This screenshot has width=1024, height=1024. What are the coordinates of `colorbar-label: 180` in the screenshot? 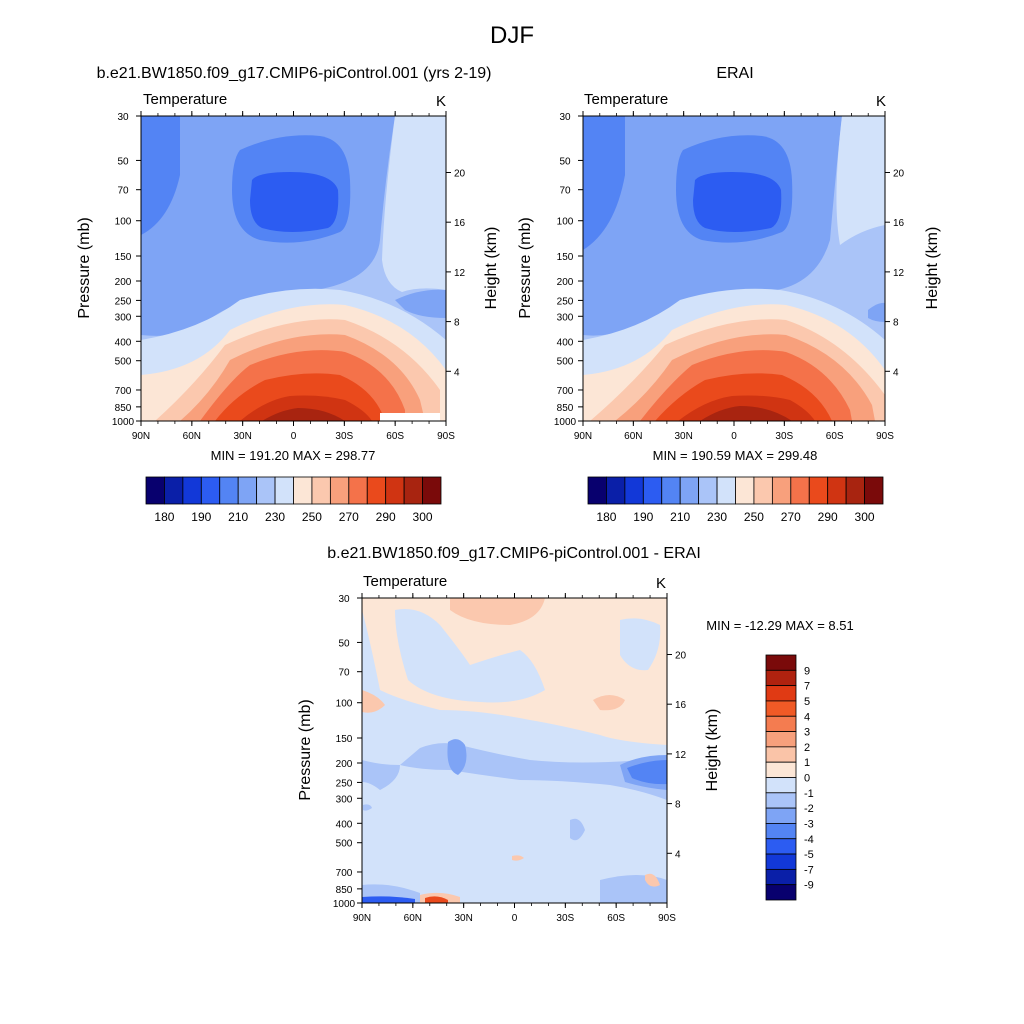 It's located at (164, 517).